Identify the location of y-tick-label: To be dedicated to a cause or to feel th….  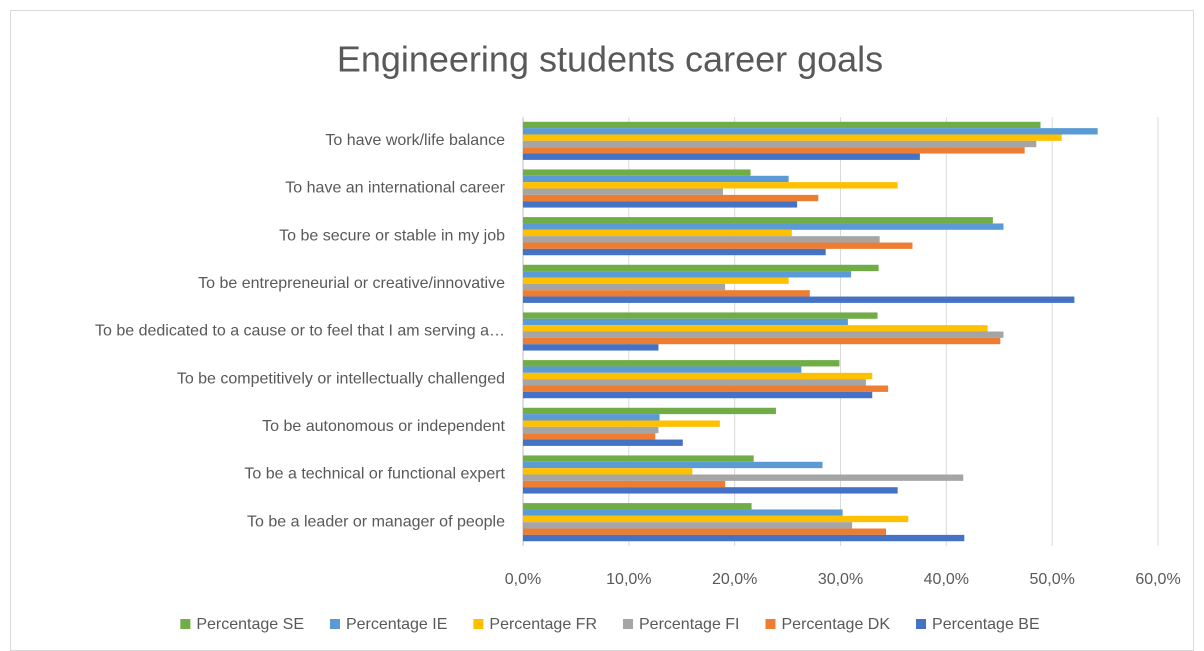
(300, 331).